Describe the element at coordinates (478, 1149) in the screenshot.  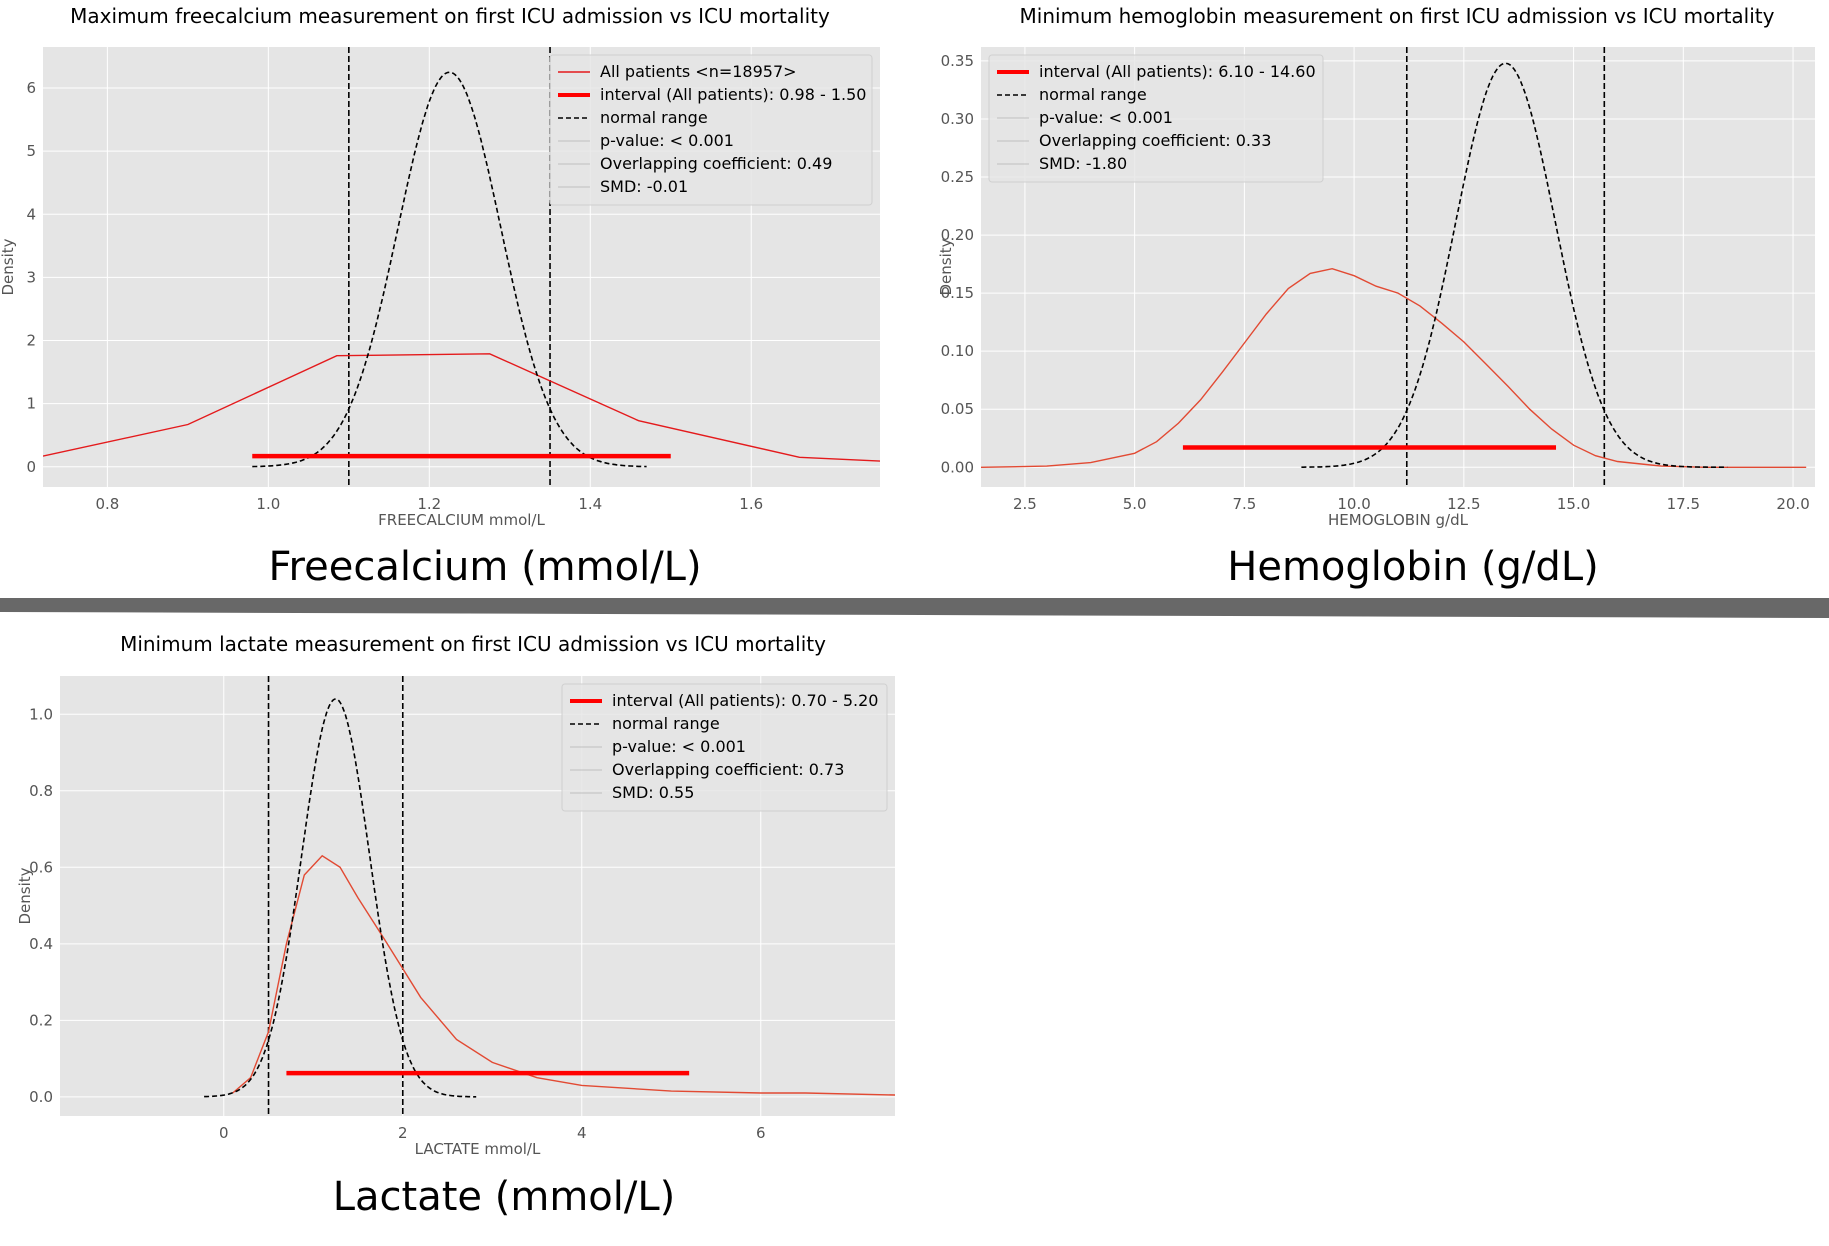
I see `x-axis-label: LACTATE mmol/L` at that location.